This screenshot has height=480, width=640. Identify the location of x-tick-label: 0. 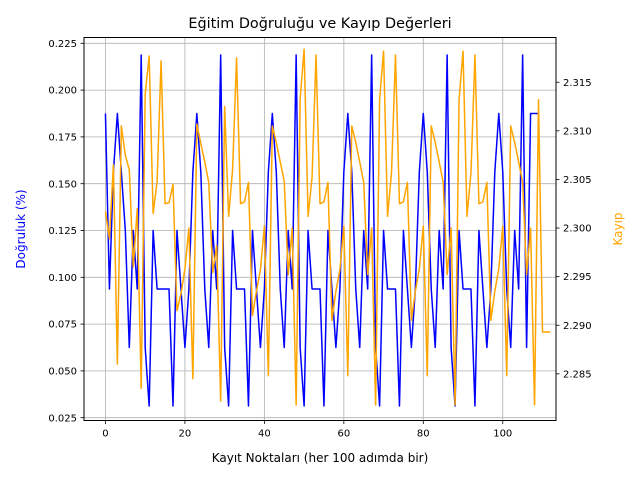
(105, 434).